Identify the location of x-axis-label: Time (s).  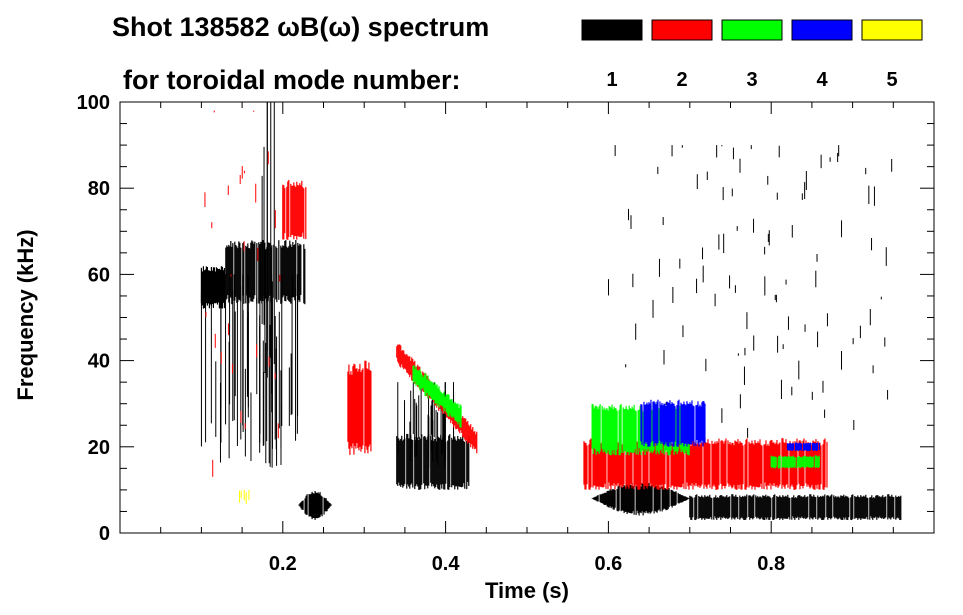
(527, 590).